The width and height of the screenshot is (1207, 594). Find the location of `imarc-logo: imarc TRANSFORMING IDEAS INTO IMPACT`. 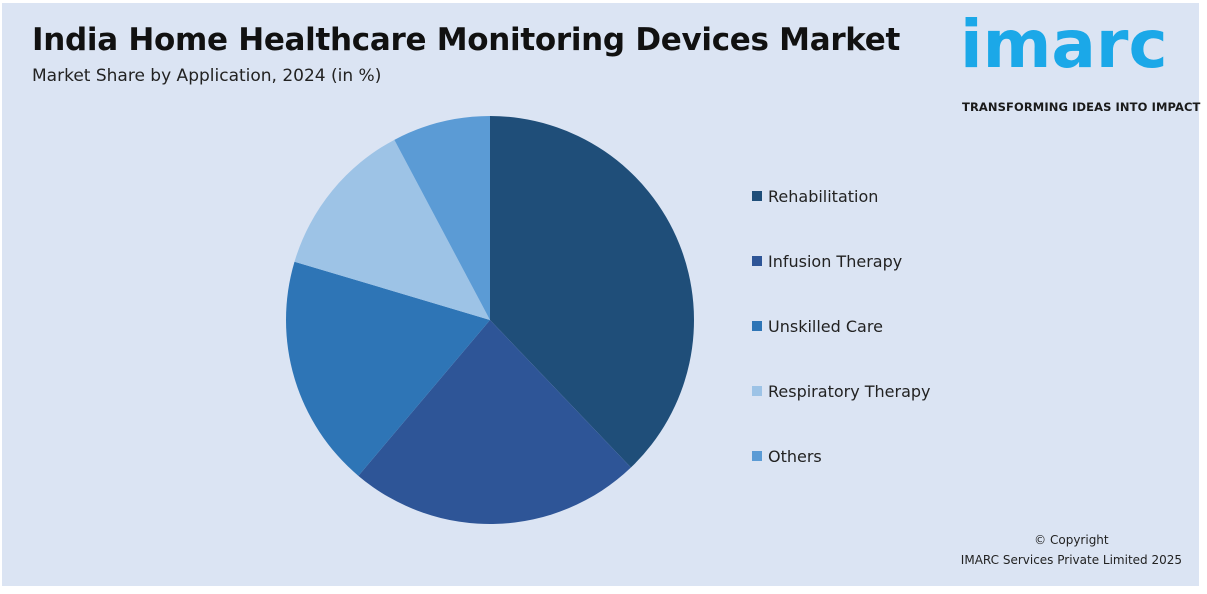

imarc-logo: imarc TRANSFORMING IDEAS INTO IMPACT is located at coordinates (1080, 65).